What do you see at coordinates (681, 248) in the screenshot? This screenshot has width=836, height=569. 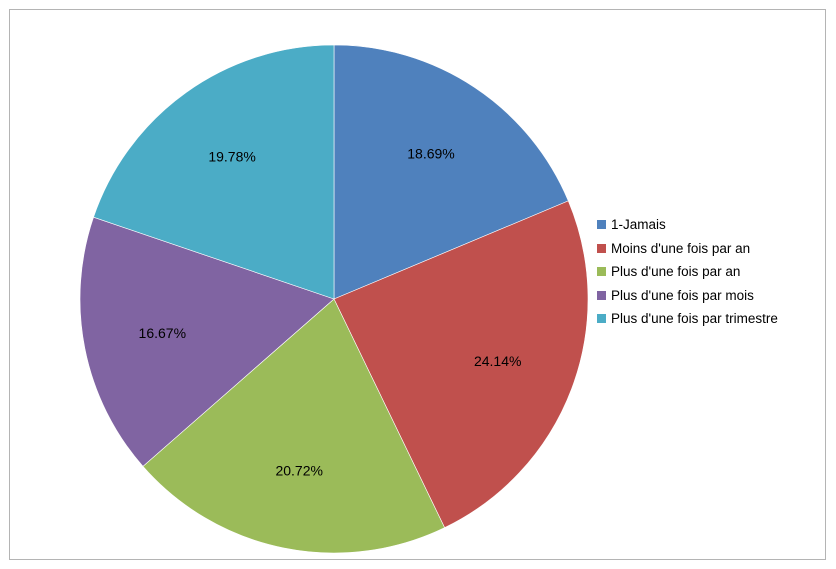 I see `legend-label: Moins d'une fois par an` at bounding box center [681, 248].